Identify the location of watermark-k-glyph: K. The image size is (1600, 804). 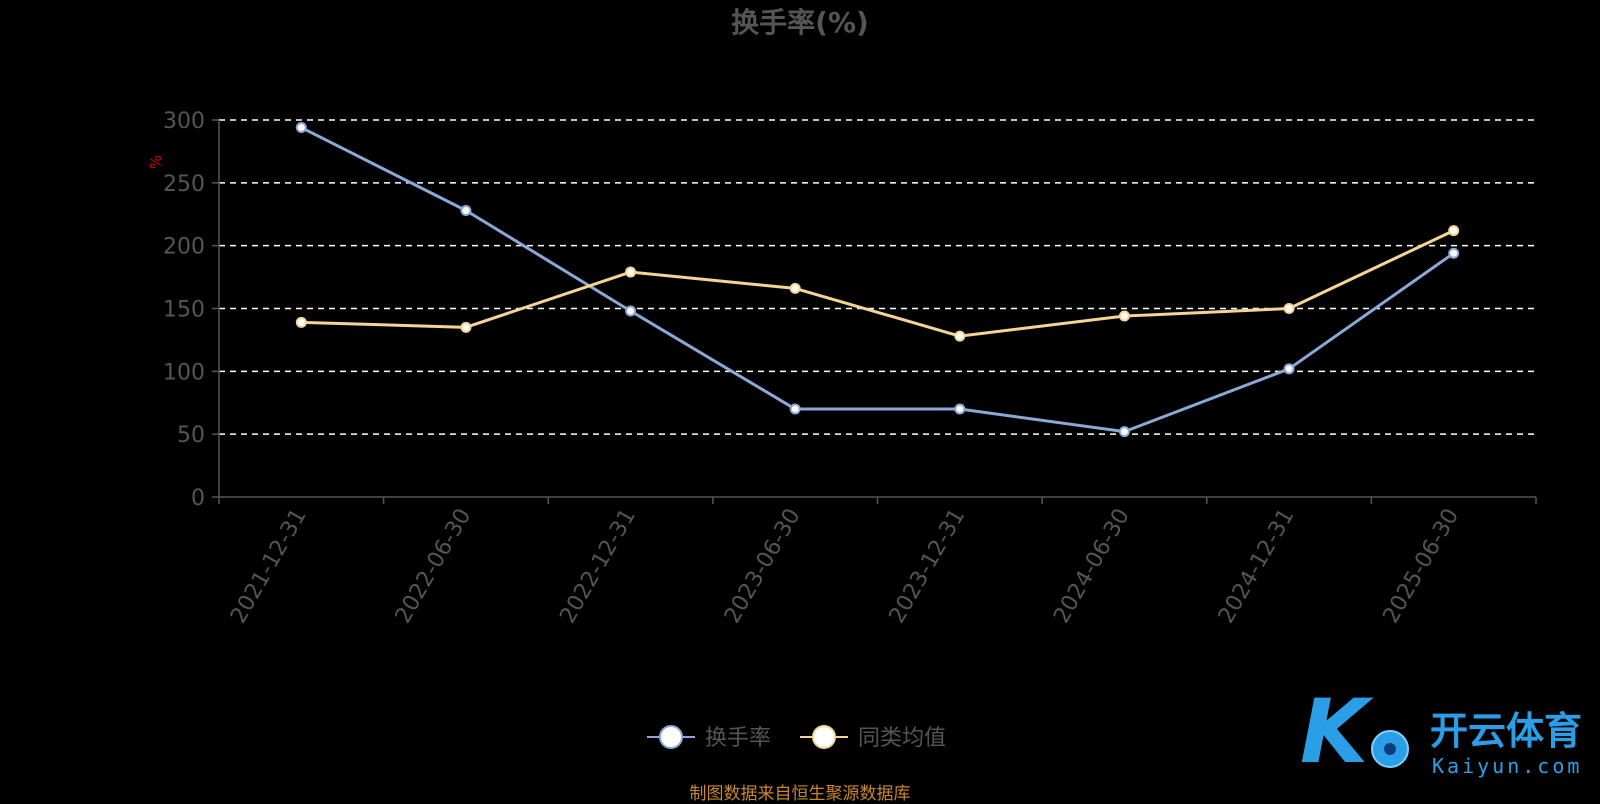
(1337, 731).